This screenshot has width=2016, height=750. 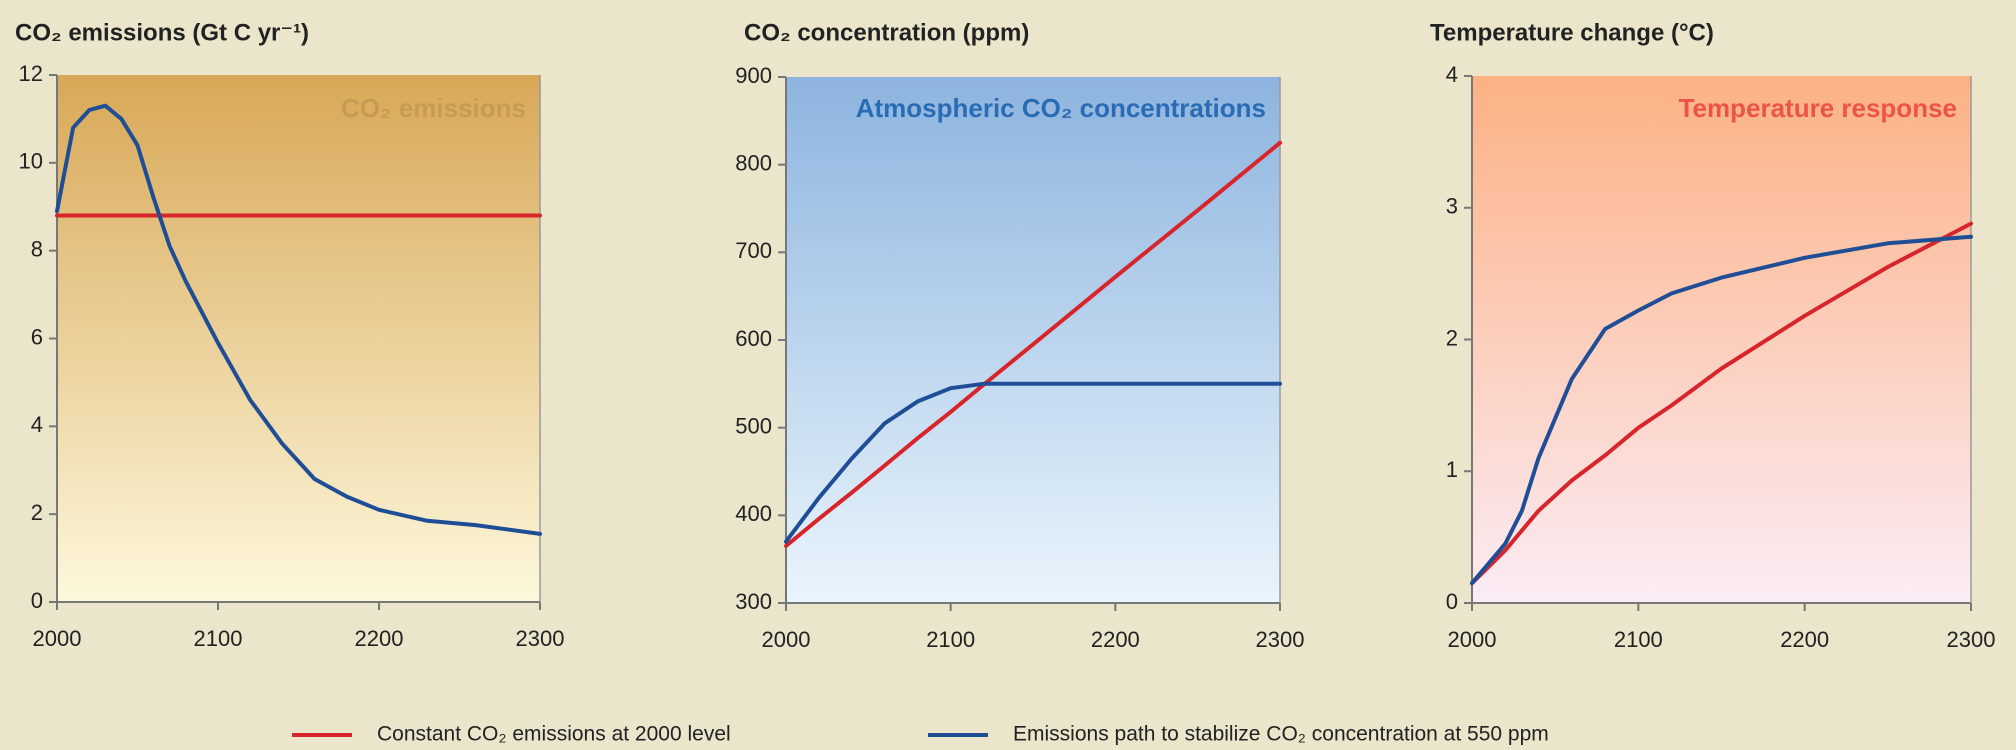 I want to click on panel-label: CO₂ emissions, so click(x=433, y=108).